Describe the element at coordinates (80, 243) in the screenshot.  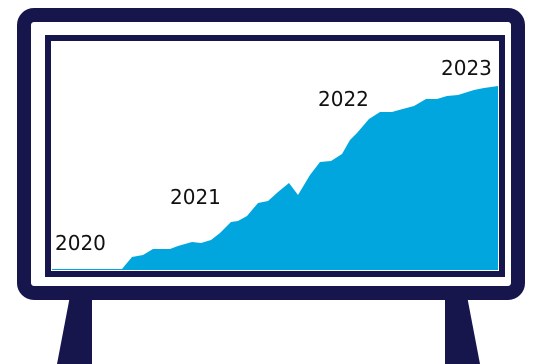
I see `year-label-2020: 2020` at that location.